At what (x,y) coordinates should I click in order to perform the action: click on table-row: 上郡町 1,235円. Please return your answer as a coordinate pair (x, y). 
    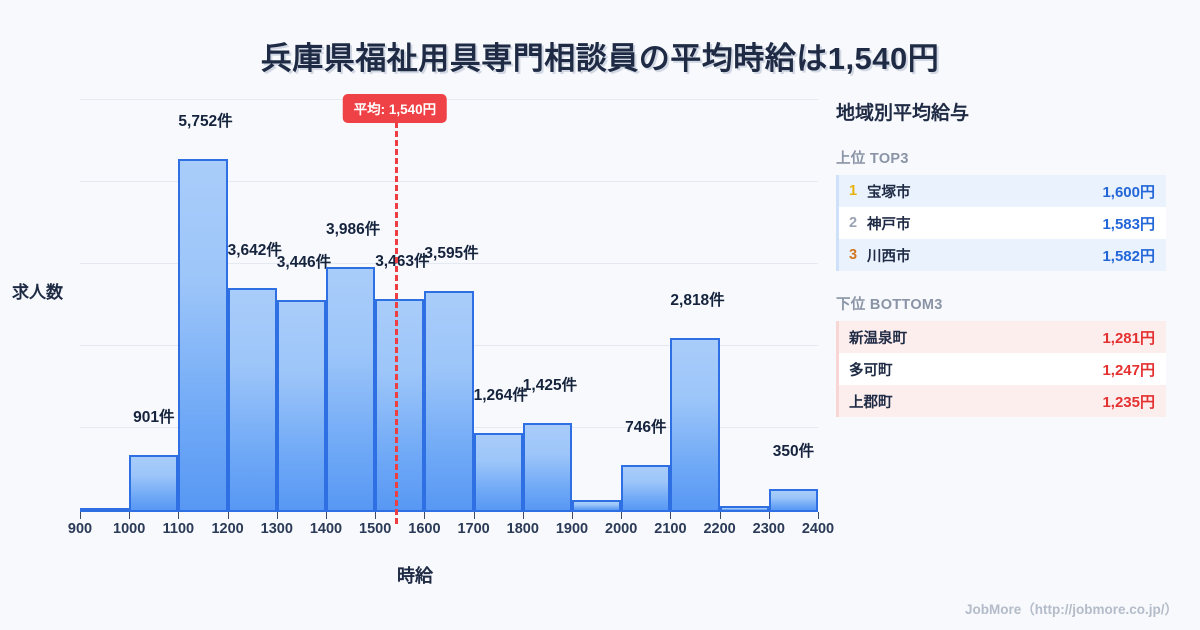
    Looking at the image, I should click on (1002, 401).